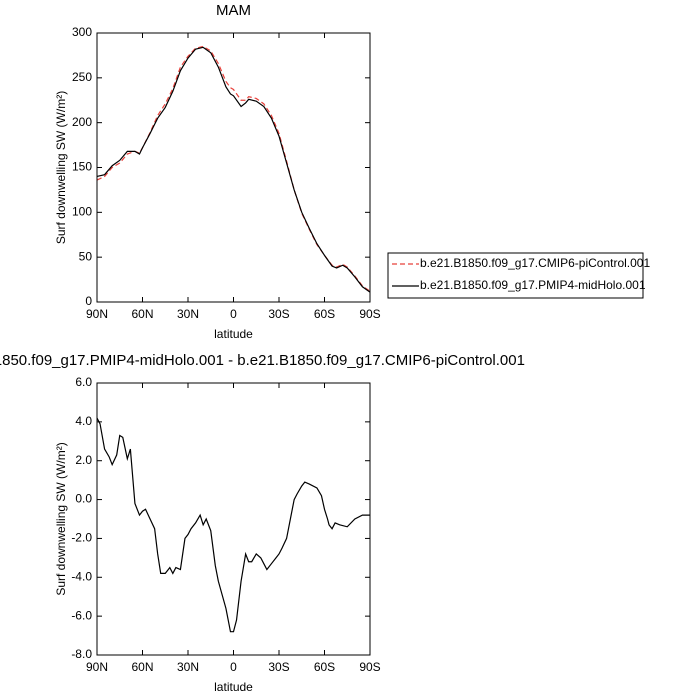 The height and width of the screenshot is (700, 700). Describe the element at coordinates (81, 538) in the screenshot. I see `y-tick-label: -2.0` at that location.